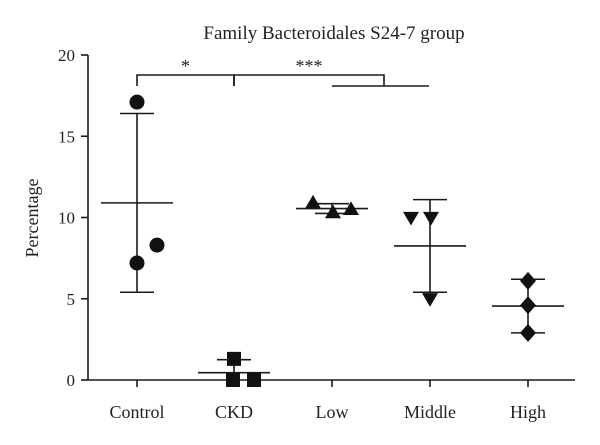 This screenshot has height=445, width=600. Describe the element at coordinates (282, 71) in the screenshot. I see `significance-annotations: * ***` at that location.